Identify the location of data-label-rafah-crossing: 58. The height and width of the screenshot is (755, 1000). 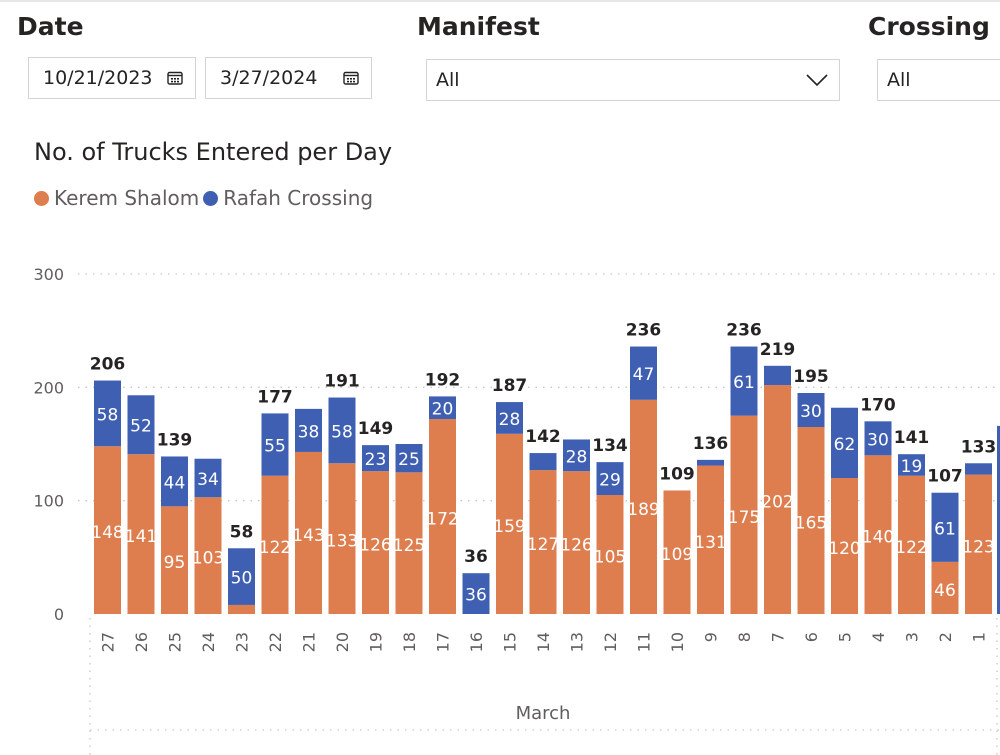
(108, 415).